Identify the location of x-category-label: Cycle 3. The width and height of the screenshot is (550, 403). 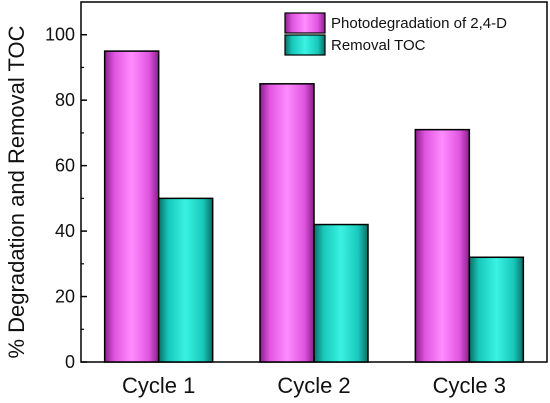
(469, 385).